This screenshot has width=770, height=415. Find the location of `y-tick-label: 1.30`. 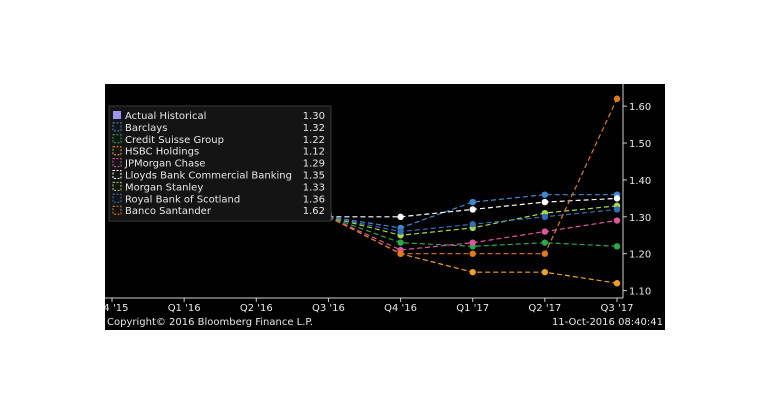

y-tick-label: 1.30 is located at coordinates (640, 218).